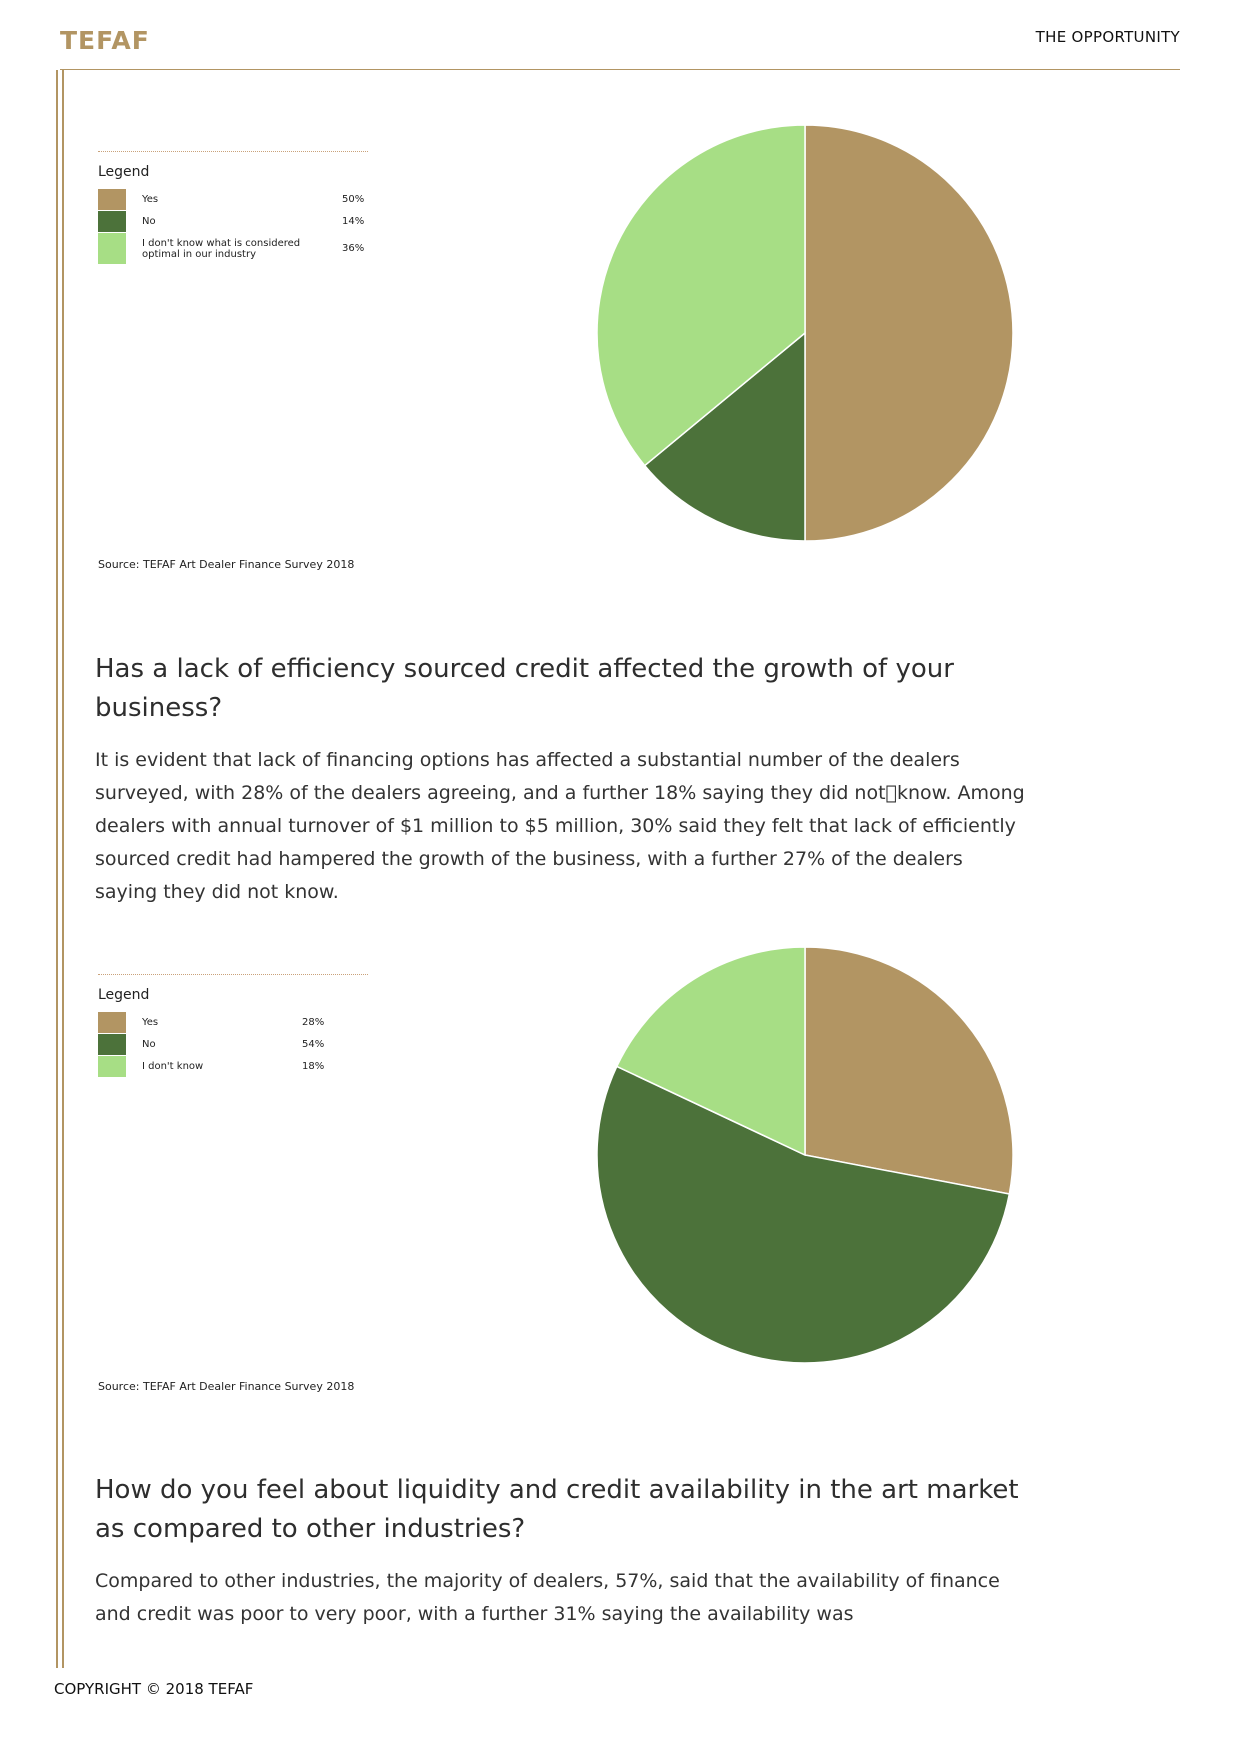 This screenshot has height=1754, width=1240. I want to click on chart2-legend: Legend Yes 28% No 54% I don't know 18%, so click(233, 1026).